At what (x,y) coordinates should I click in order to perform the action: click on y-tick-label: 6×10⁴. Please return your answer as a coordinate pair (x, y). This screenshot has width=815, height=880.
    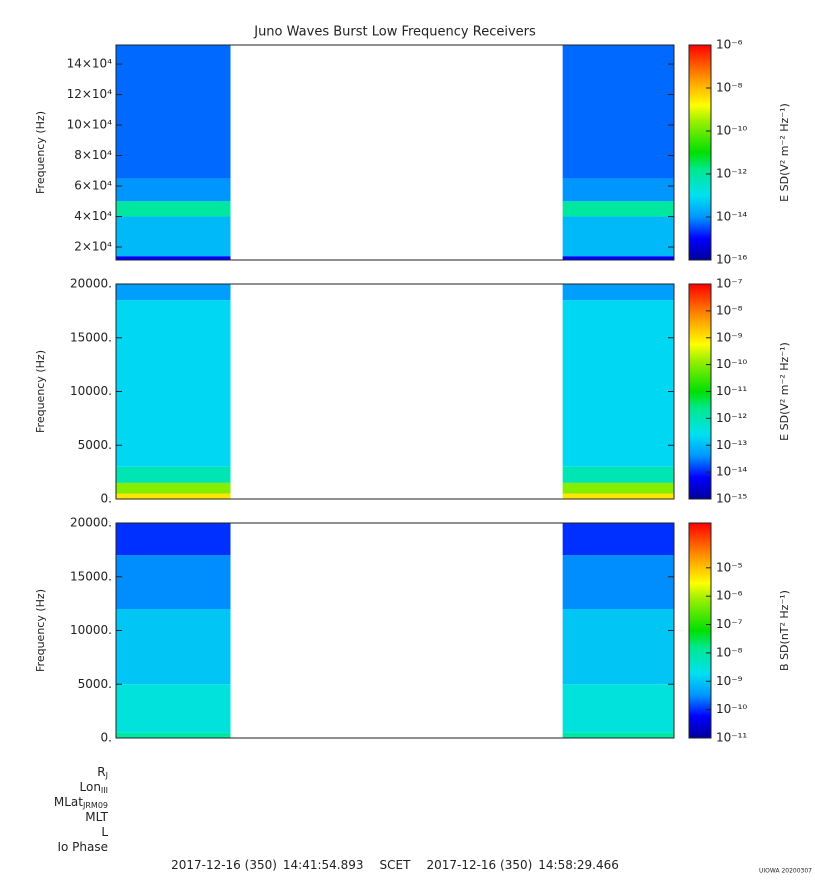
    Looking at the image, I should click on (93, 186).